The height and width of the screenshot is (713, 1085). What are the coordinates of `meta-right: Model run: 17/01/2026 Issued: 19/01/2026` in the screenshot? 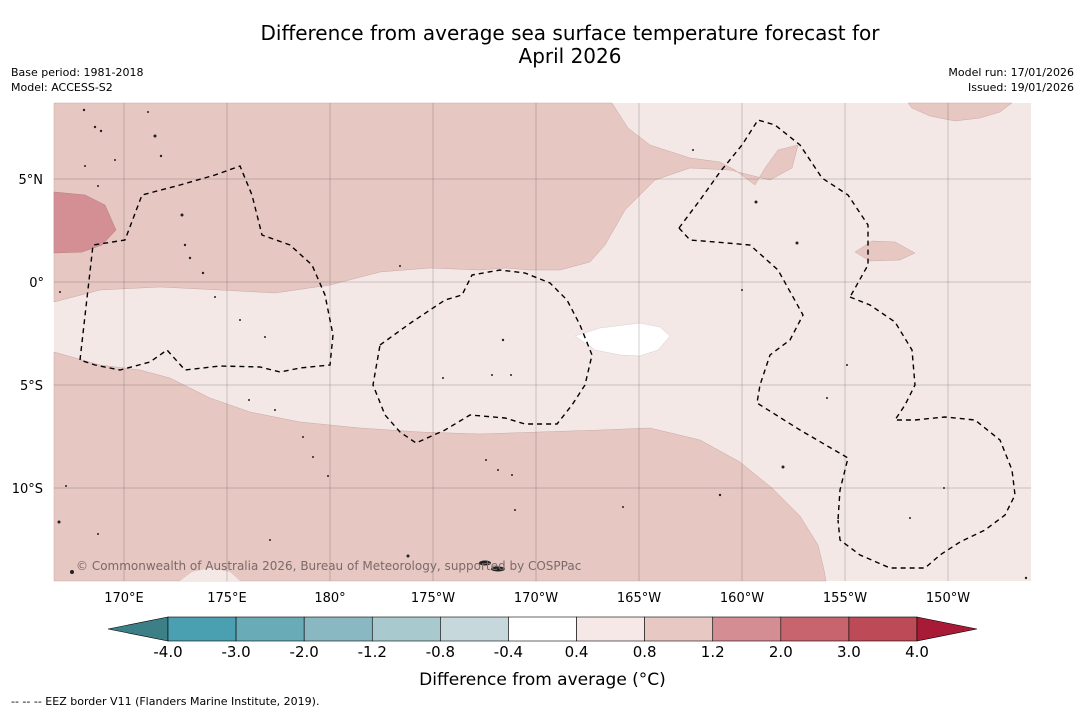 It's located at (1011, 80).